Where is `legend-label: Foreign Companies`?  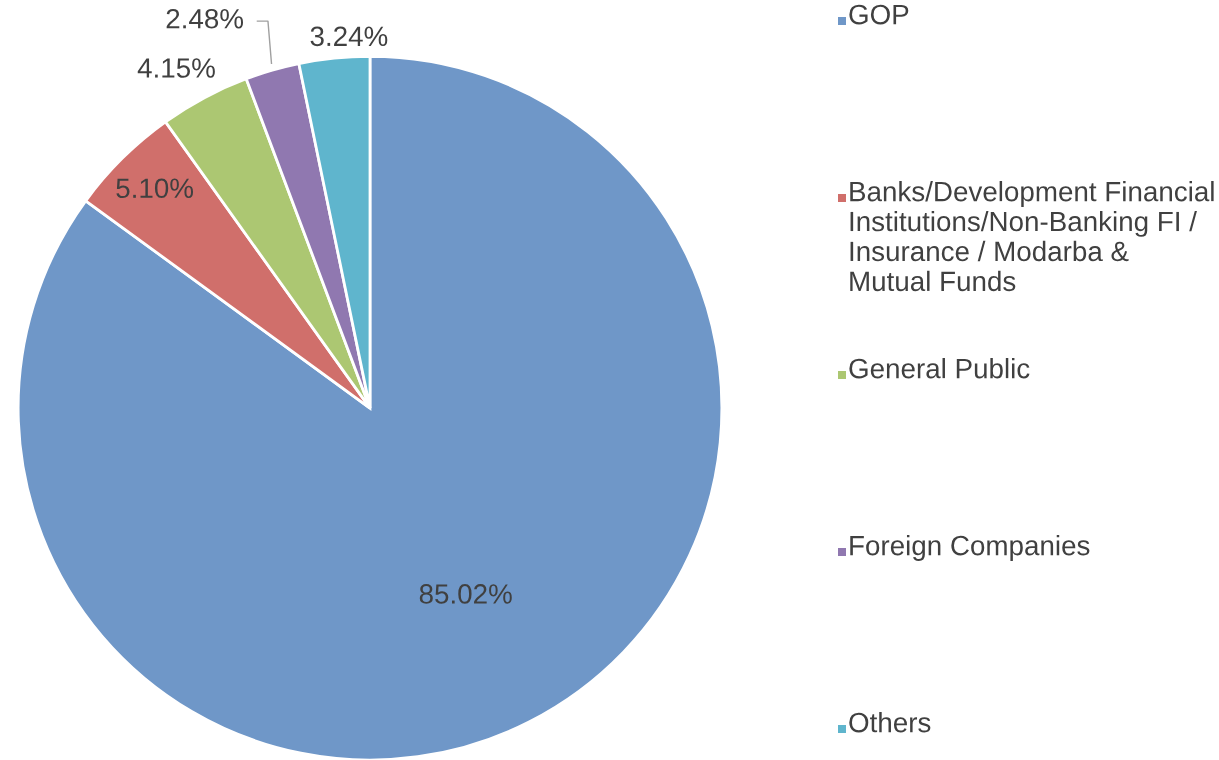
legend-label: Foreign Companies is located at coordinates (970, 548).